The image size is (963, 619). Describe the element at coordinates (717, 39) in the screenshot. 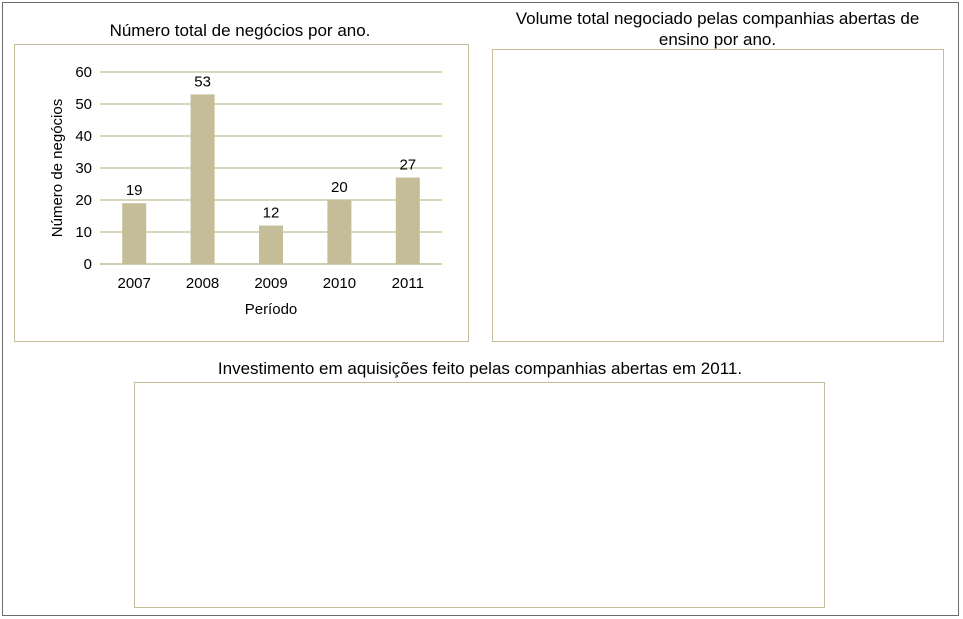

I see `chart2-title-line2: ensino por ano.` at that location.